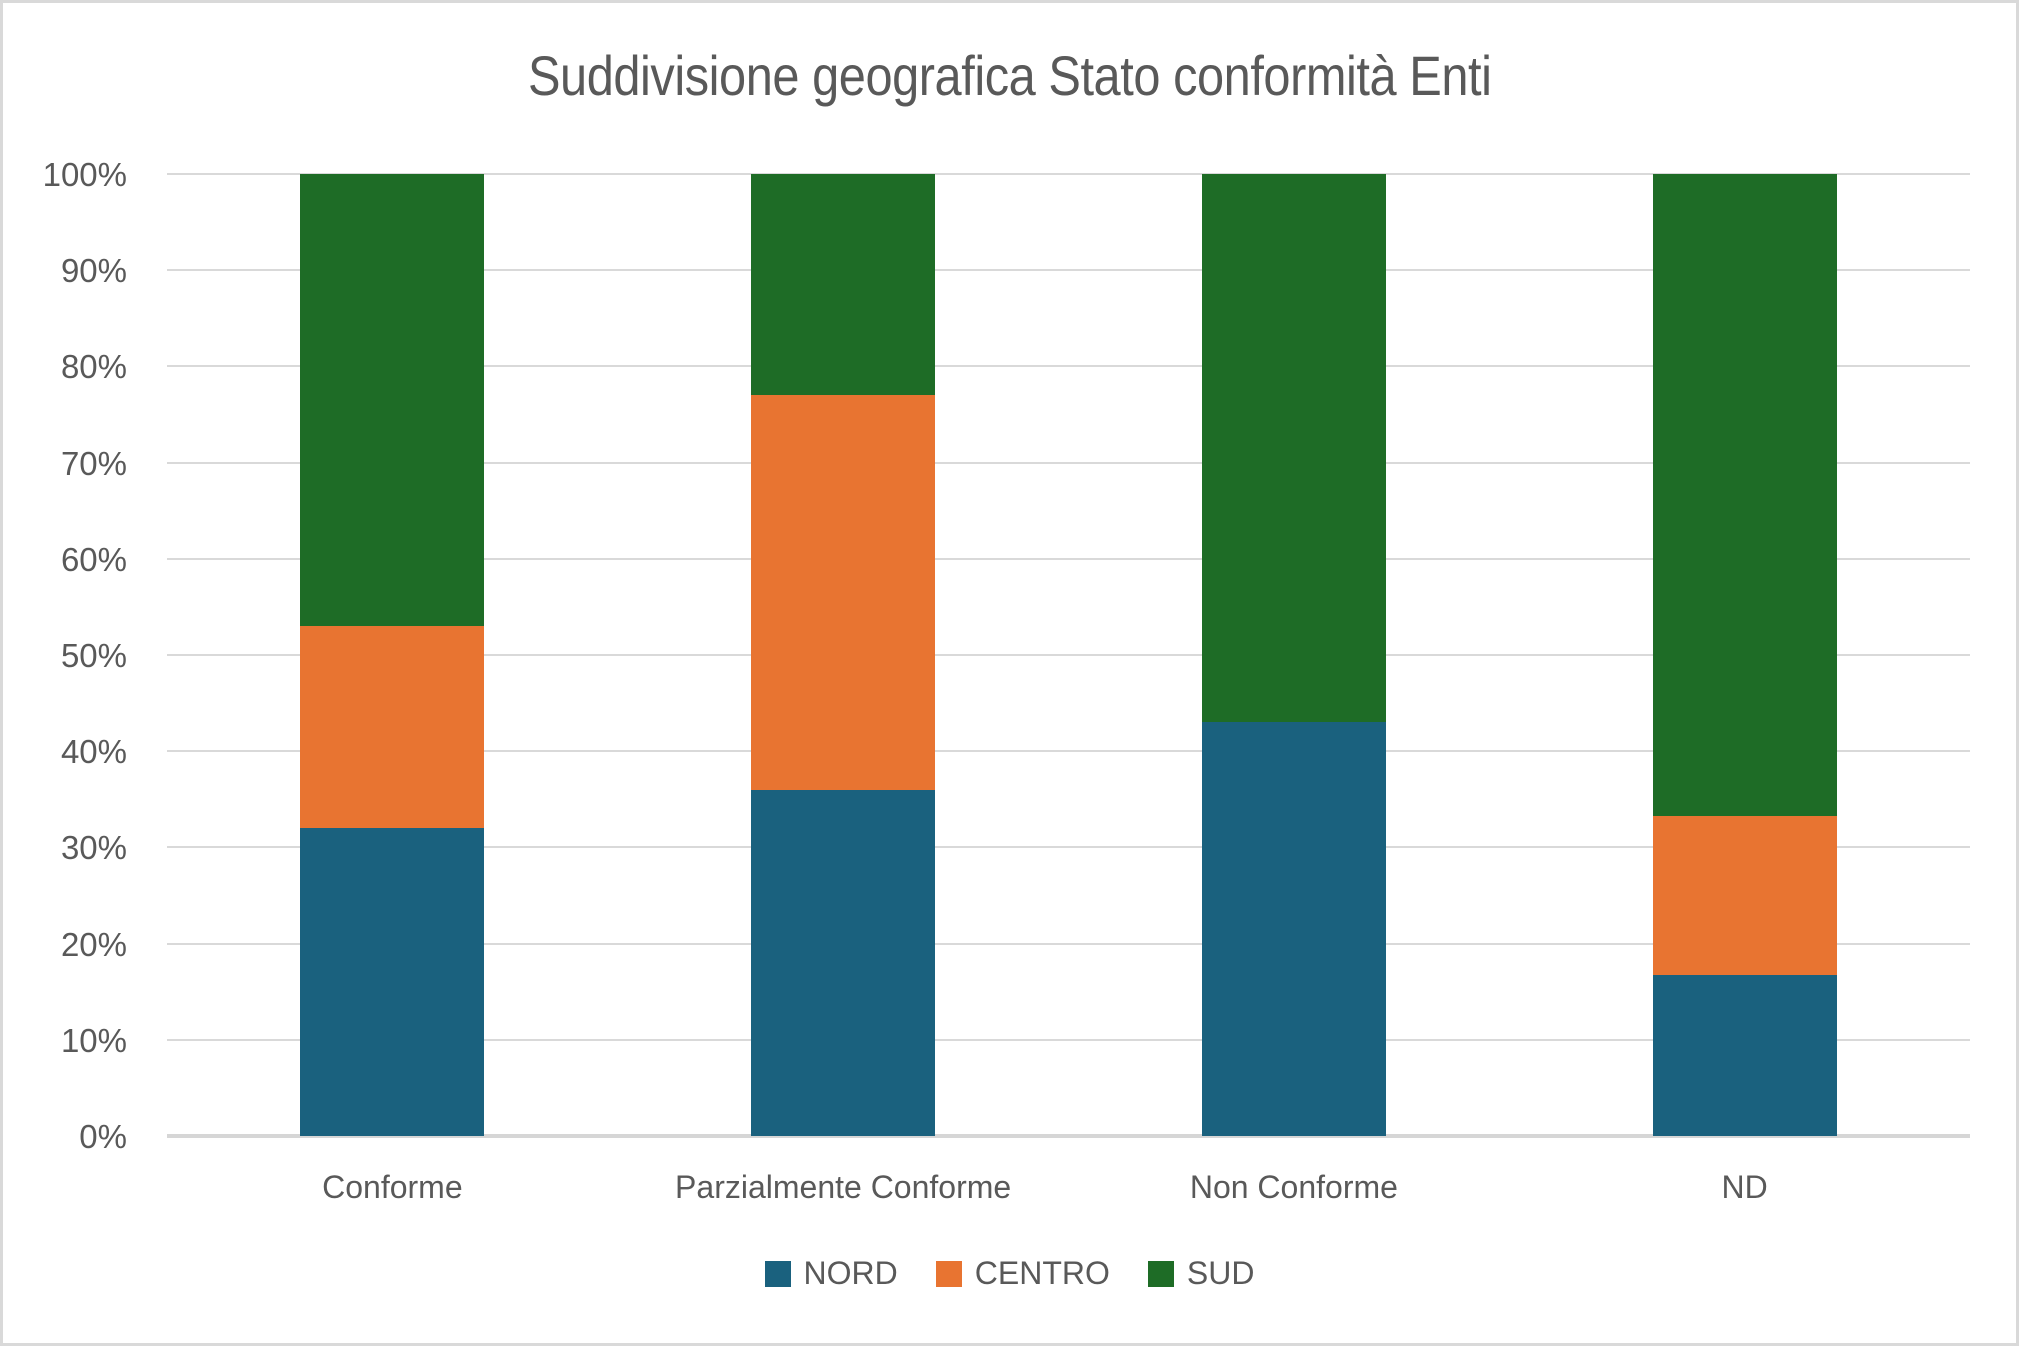 The width and height of the screenshot is (2019, 1346). I want to click on bar-non-conforme, so click(1293, 655).